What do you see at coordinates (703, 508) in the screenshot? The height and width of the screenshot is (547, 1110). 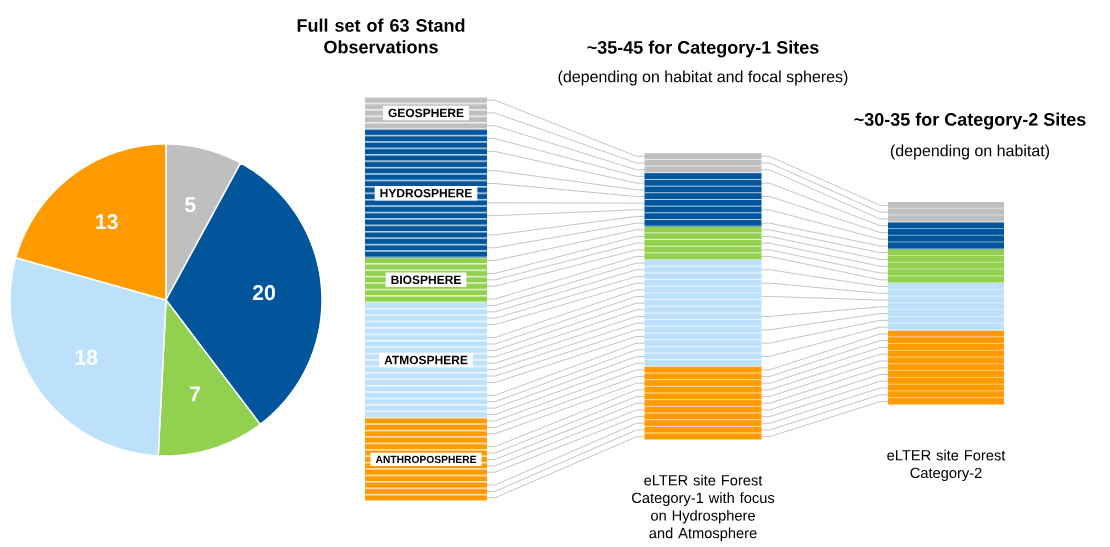 I see `x-tick-label: eLTER site Forest Category-1 with focus on Hydrosphere and Atmosphere` at bounding box center [703, 508].